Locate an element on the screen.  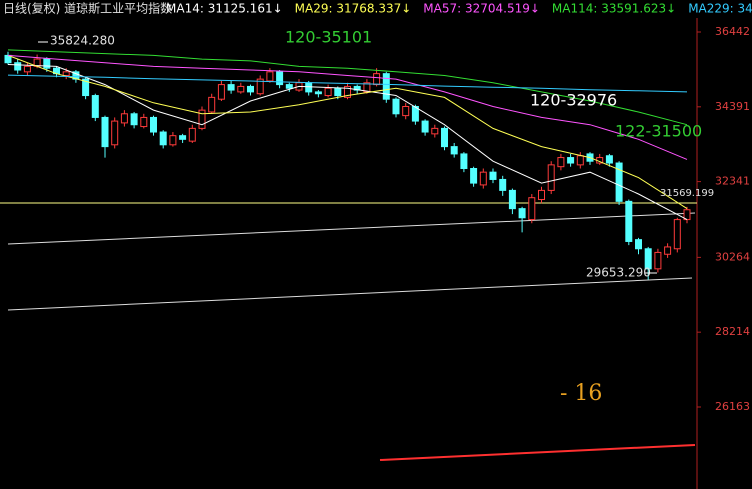
y-tick-label: 36442 is located at coordinates (732, 31).